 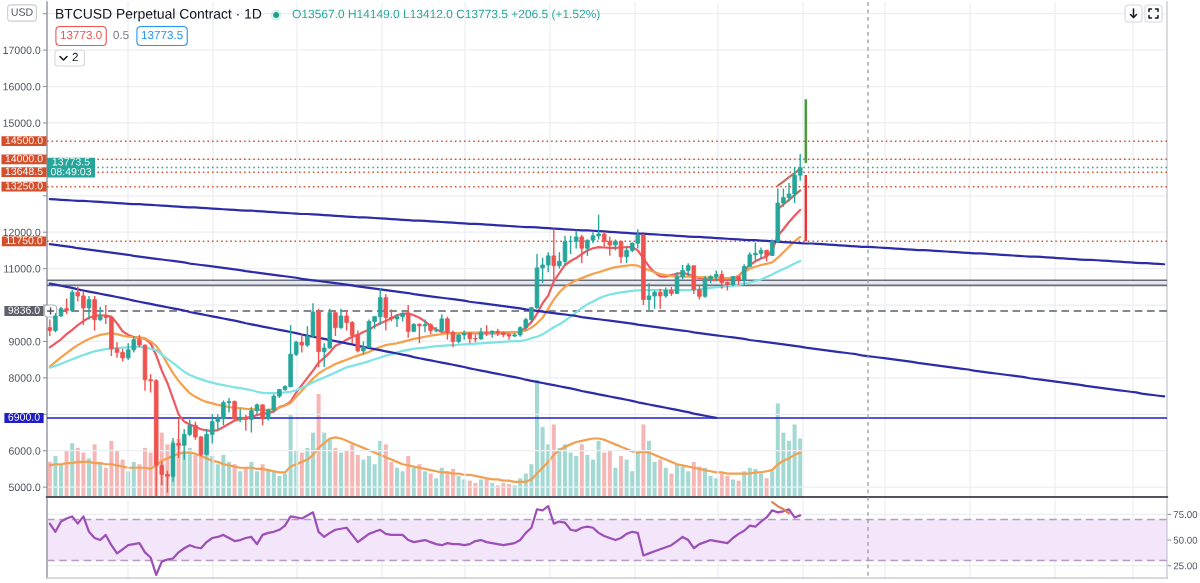 What do you see at coordinates (162, 35) in the screenshot?
I see `annotation: 13773.5` at bounding box center [162, 35].